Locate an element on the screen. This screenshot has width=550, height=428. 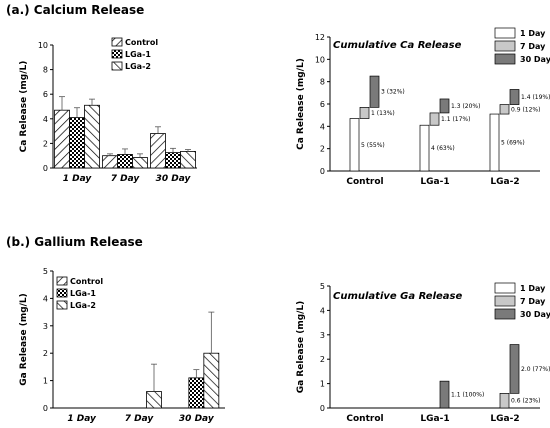
section-title-calcium: (a.) Calcium Release is located at coordinates (75, 10).